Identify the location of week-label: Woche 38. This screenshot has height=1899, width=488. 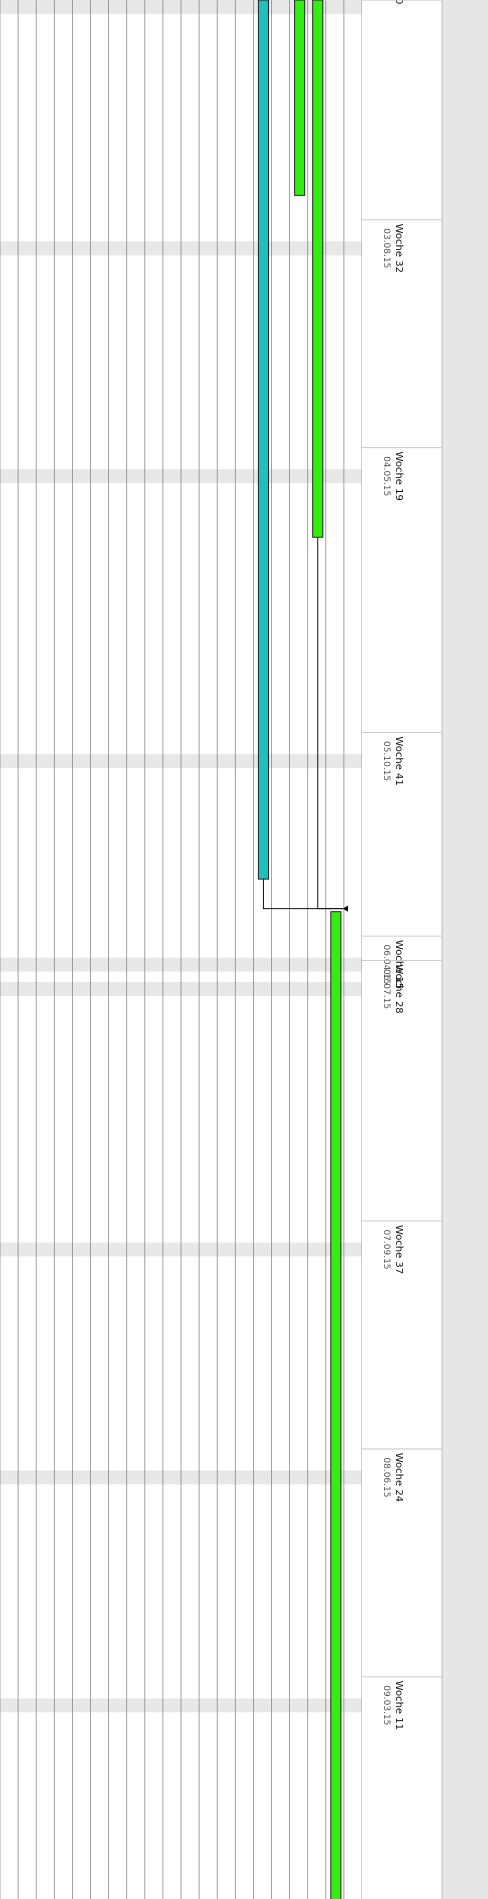
(12, 1).